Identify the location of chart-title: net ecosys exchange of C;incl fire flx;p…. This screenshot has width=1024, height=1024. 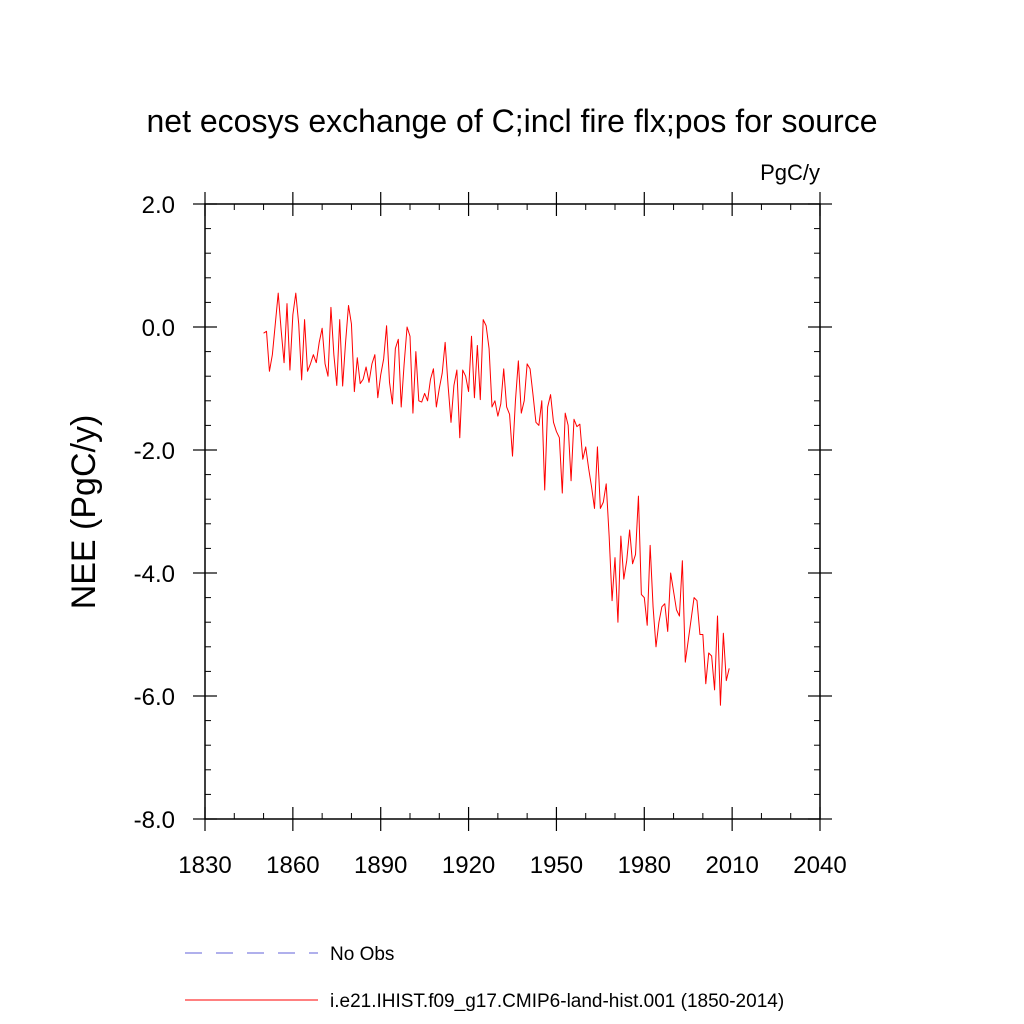
(511, 121).